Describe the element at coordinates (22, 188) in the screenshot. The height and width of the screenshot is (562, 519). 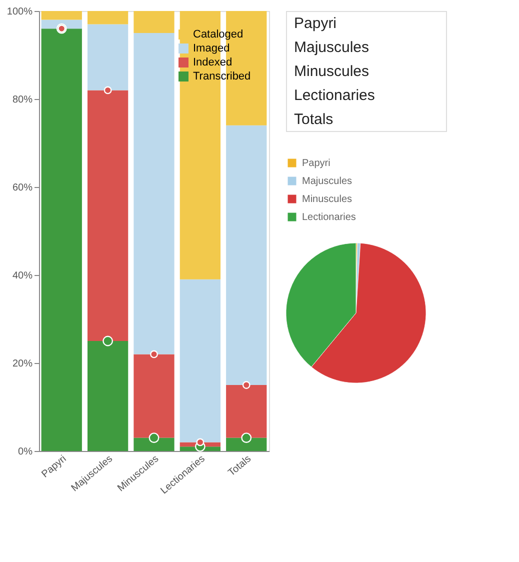
I see `y-tick-label: 60%` at that location.